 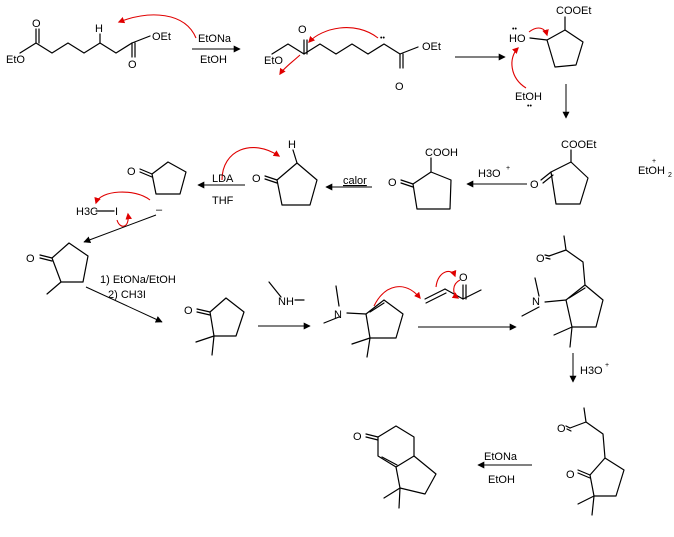 I want to click on molecule-enamine: N, so click(x=372, y=321).